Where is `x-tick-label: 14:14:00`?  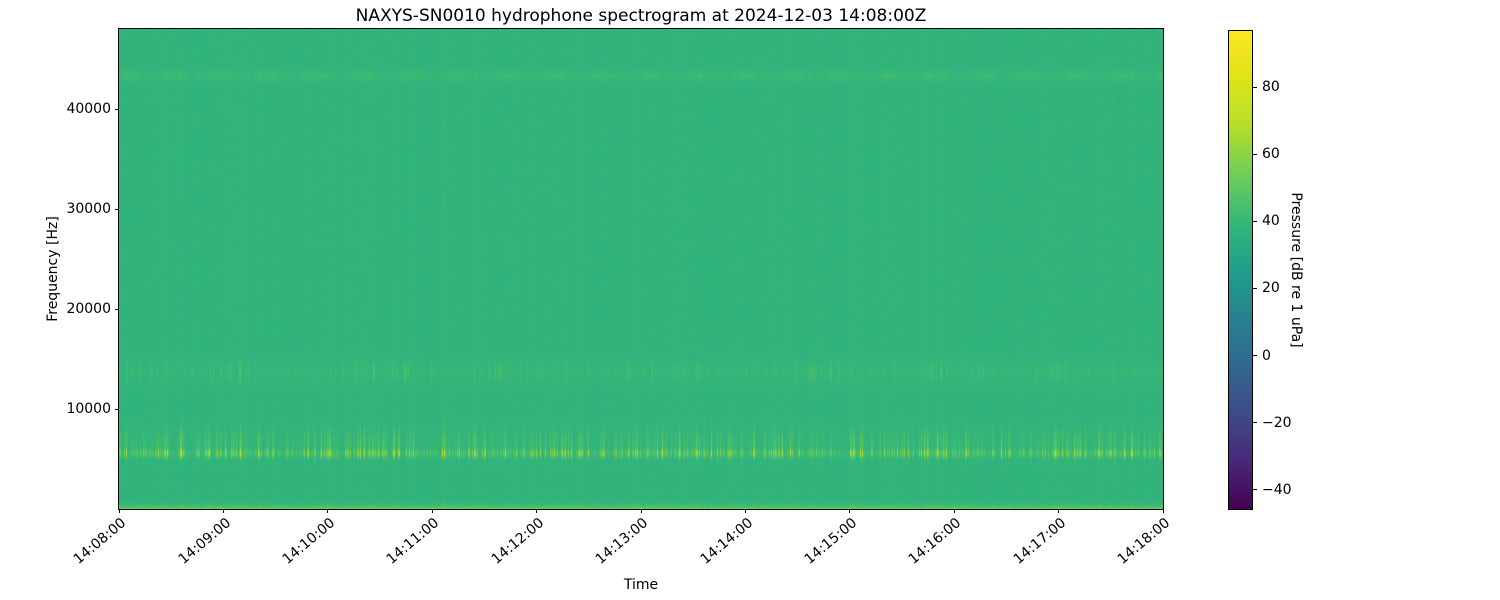 x-tick-label: 14:14:00 is located at coordinates (726, 541).